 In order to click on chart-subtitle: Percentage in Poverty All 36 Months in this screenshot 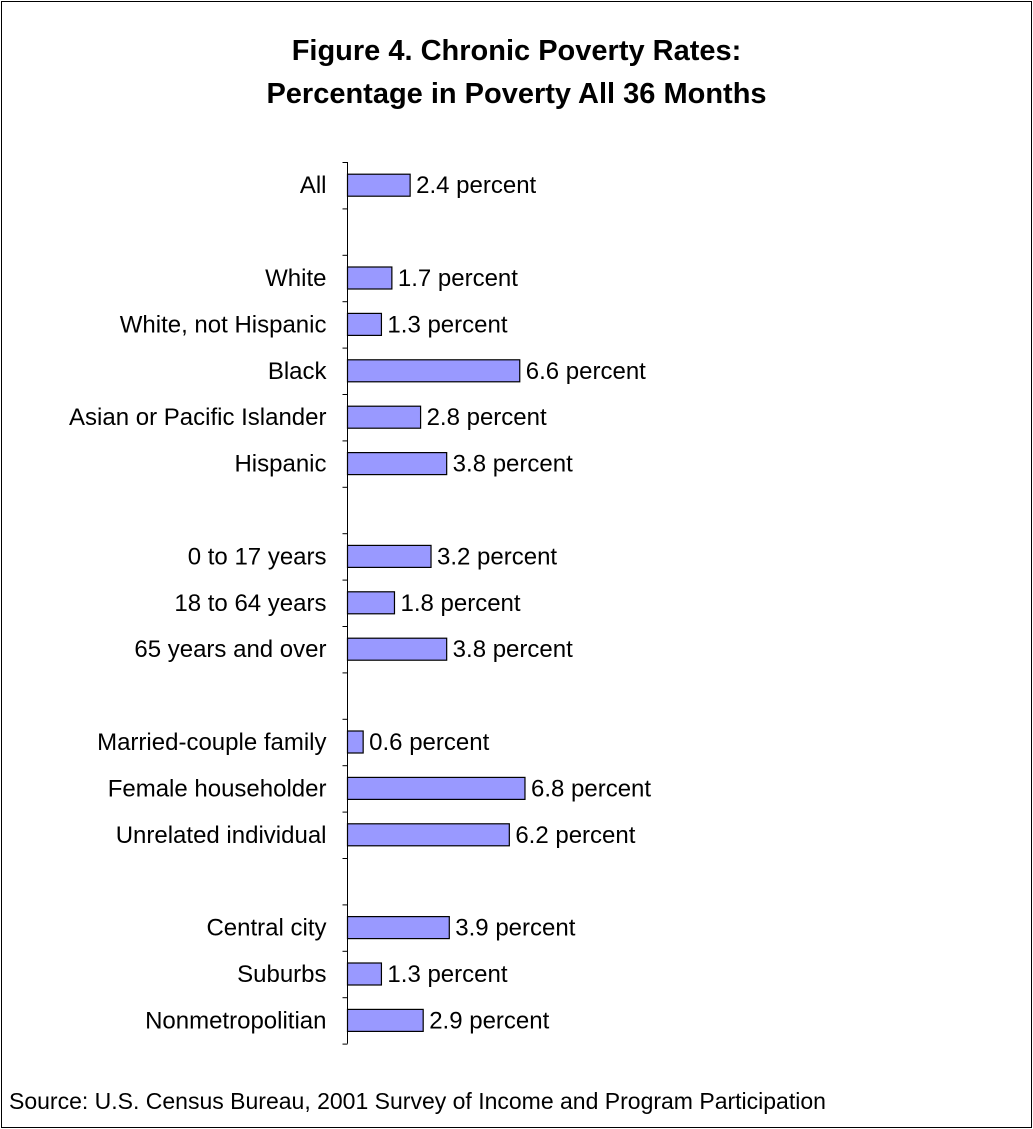, I will do `click(516, 94)`.